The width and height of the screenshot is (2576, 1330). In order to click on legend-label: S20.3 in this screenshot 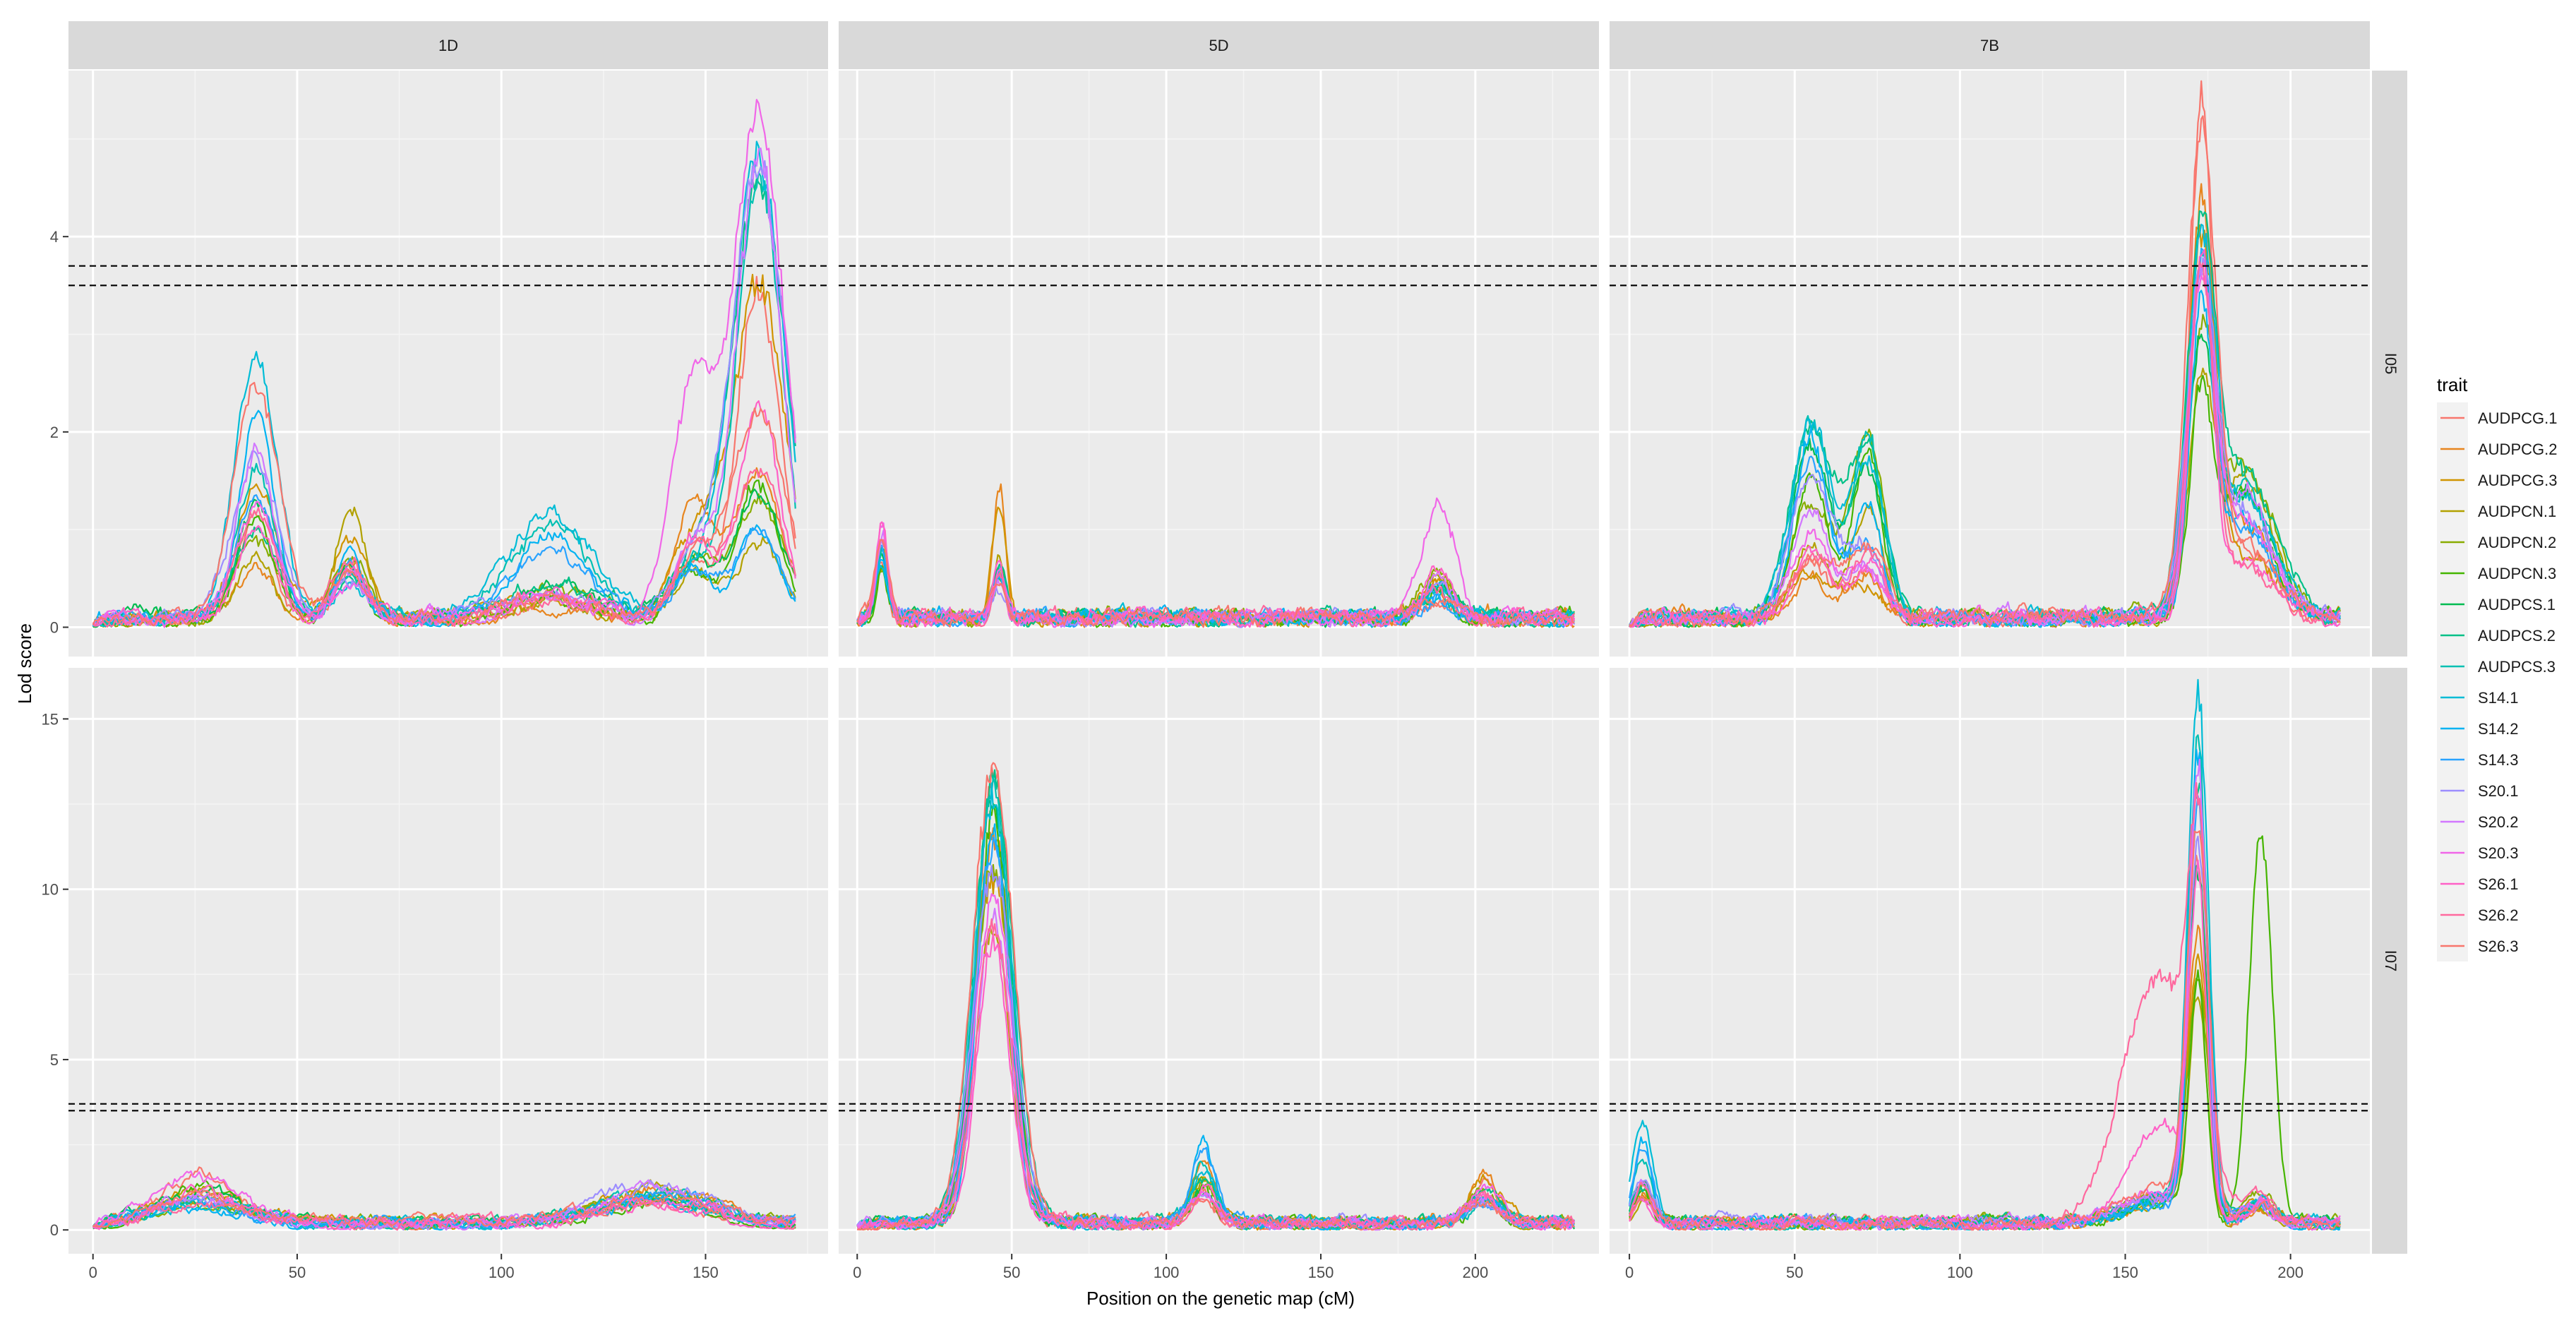, I will do `click(2498, 853)`.